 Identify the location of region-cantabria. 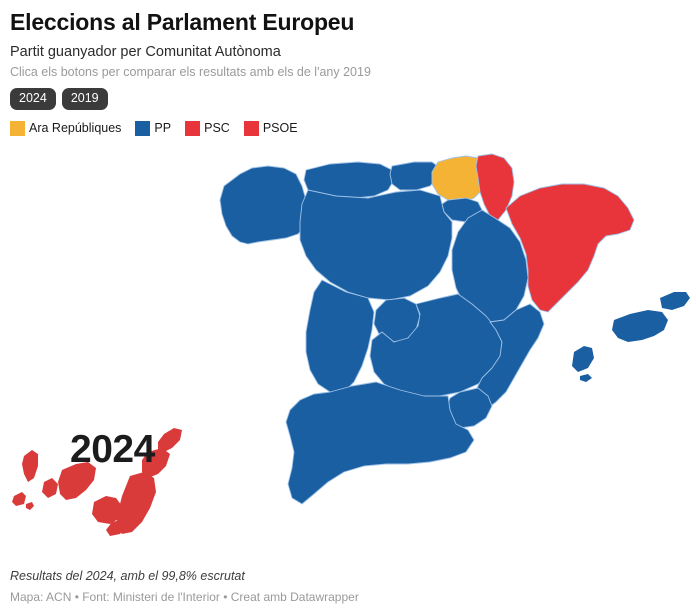
(415, 176).